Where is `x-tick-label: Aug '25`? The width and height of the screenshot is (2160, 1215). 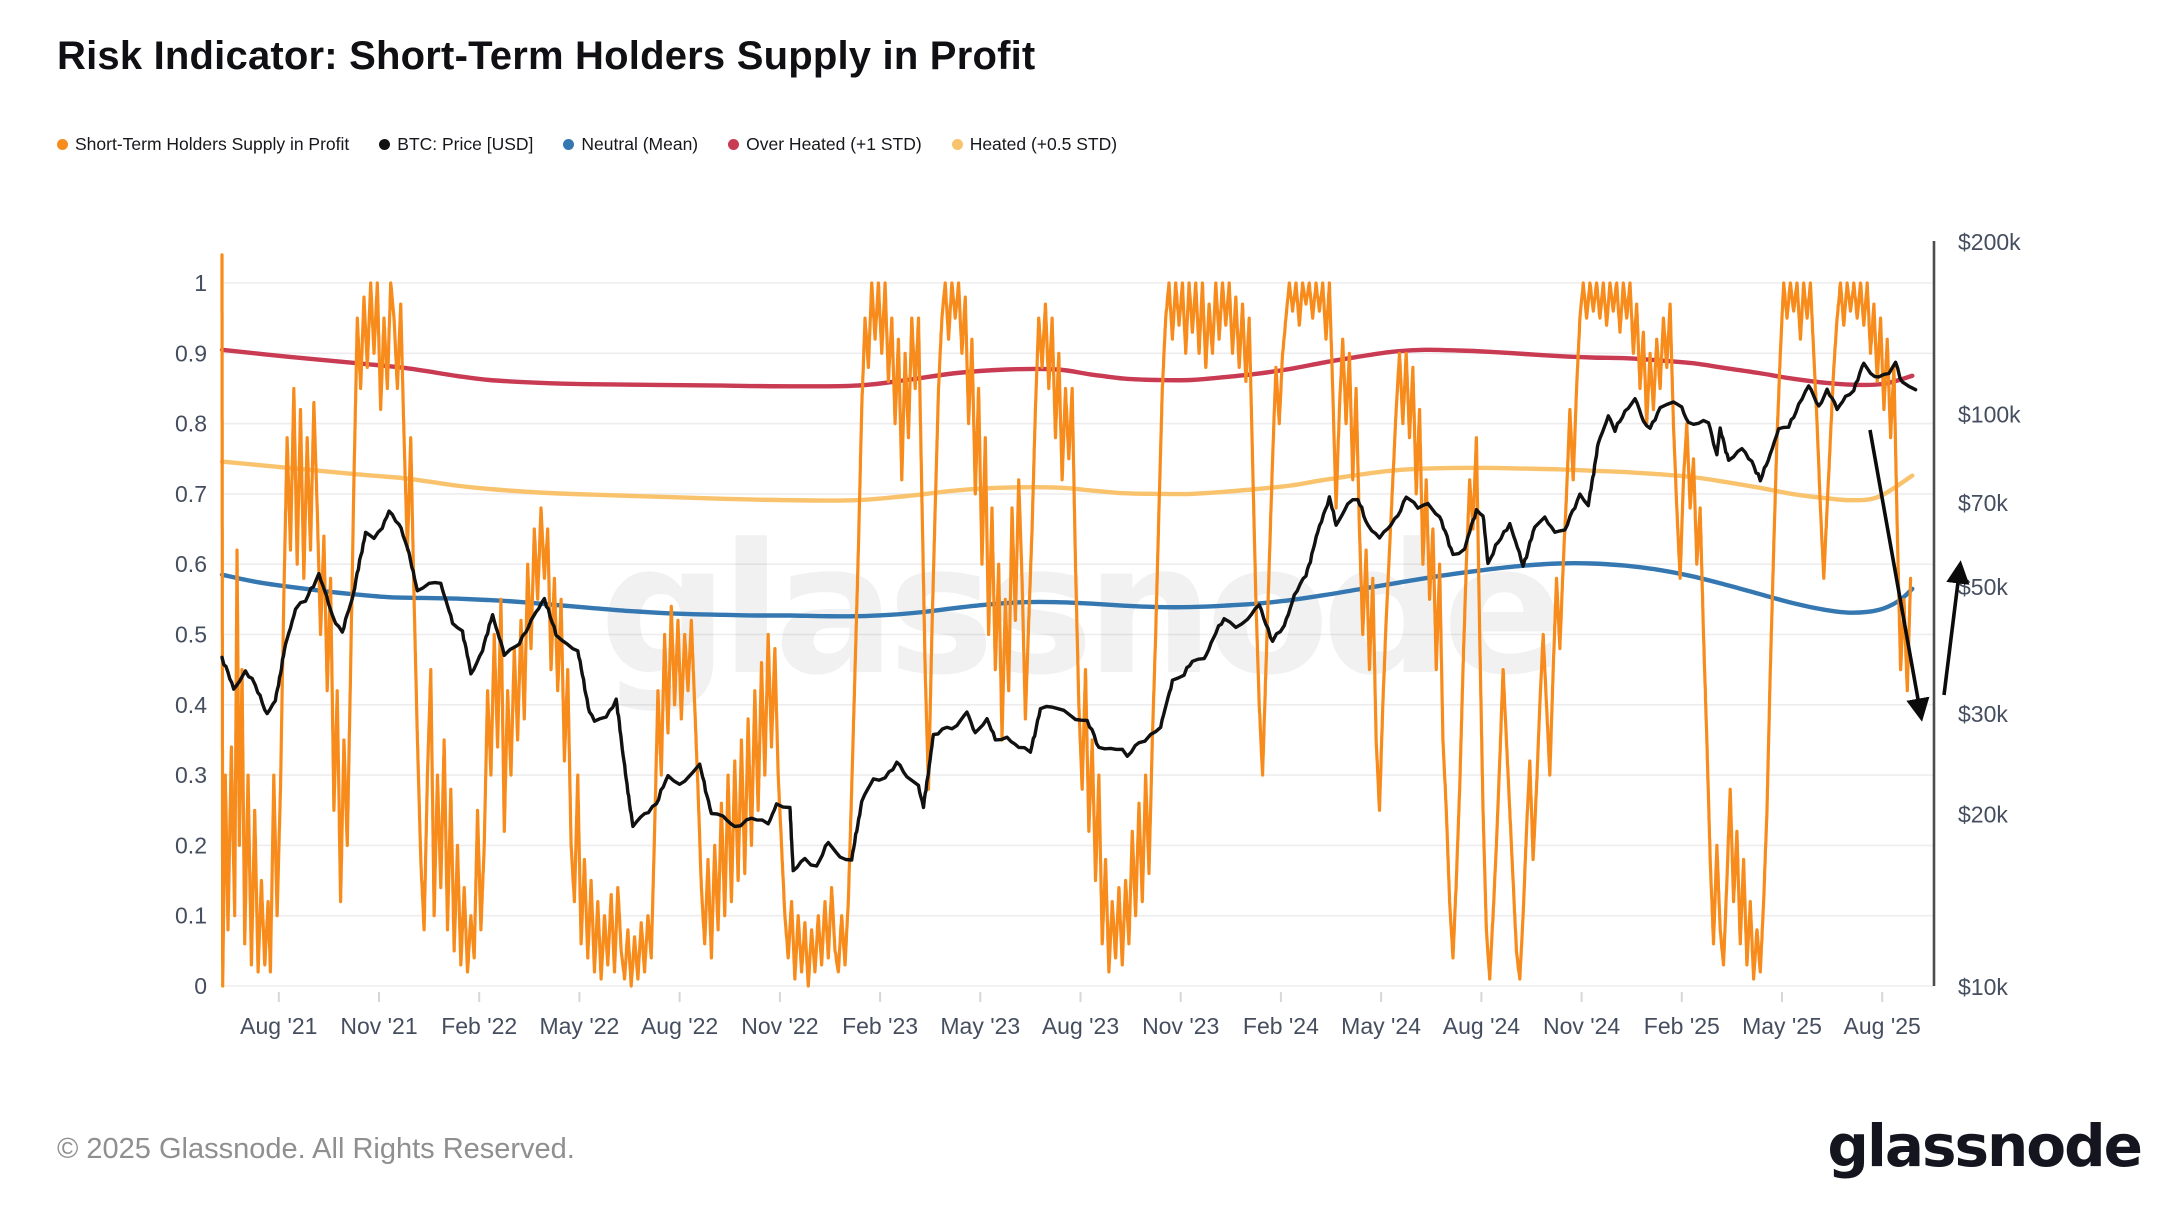 x-tick-label: Aug '25 is located at coordinates (1882, 1026).